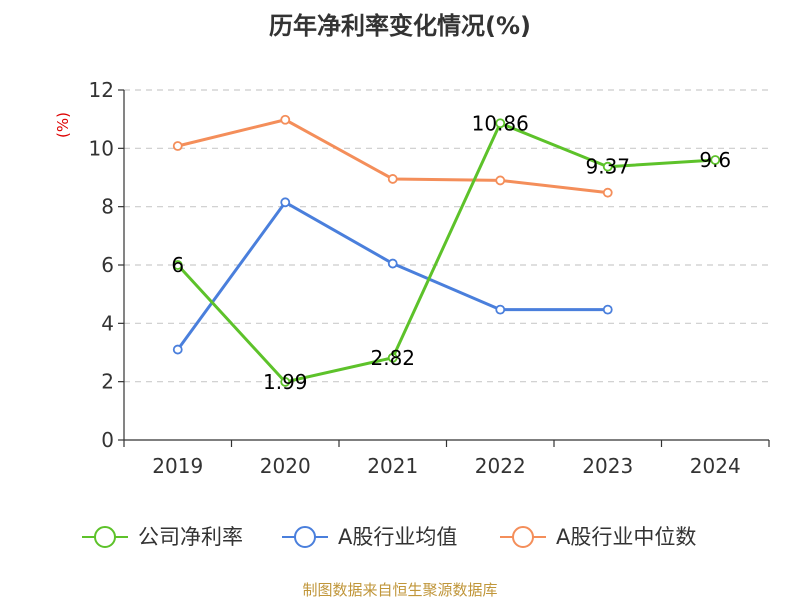 The height and width of the screenshot is (600, 800). What do you see at coordinates (63, 125) in the screenshot?
I see `y-axis-label: (%)` at bounding box center [63, 125].